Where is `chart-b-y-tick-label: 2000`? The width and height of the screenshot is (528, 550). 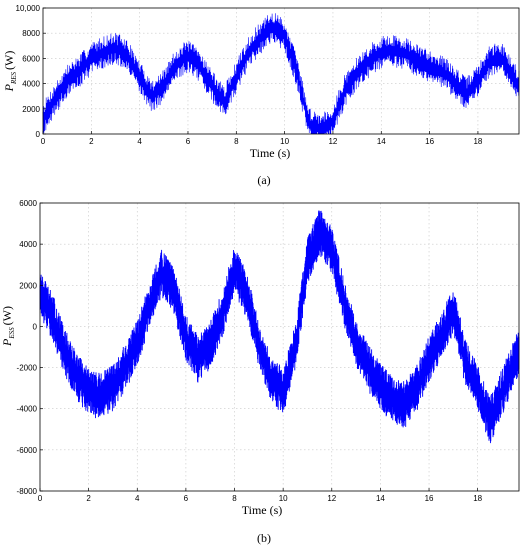 chart-b-y-tick-label: 2000 is located at coordinates (28, 285).